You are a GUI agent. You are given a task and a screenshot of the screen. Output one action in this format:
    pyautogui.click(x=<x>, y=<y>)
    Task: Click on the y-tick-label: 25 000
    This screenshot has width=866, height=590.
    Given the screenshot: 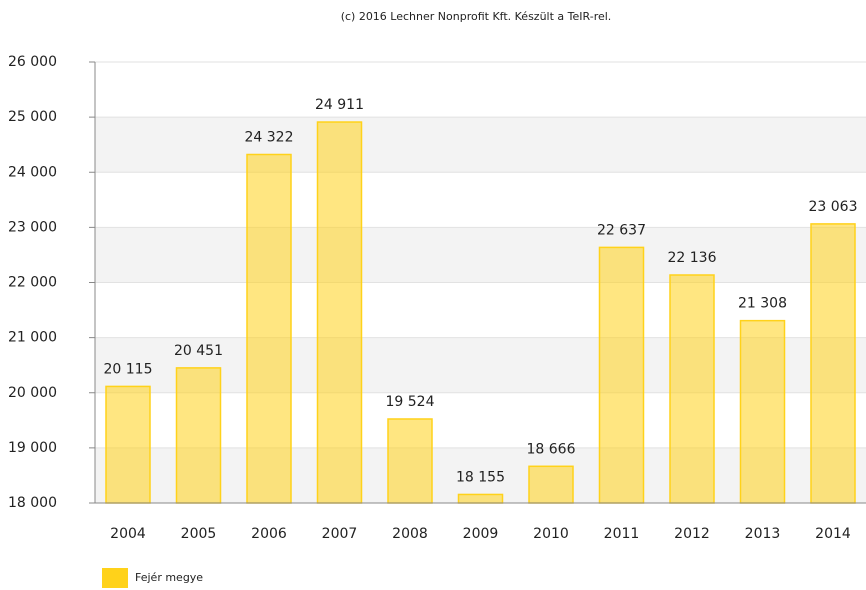 What is the action you would take?
    pyautogui.click(x=32, y=117)
    